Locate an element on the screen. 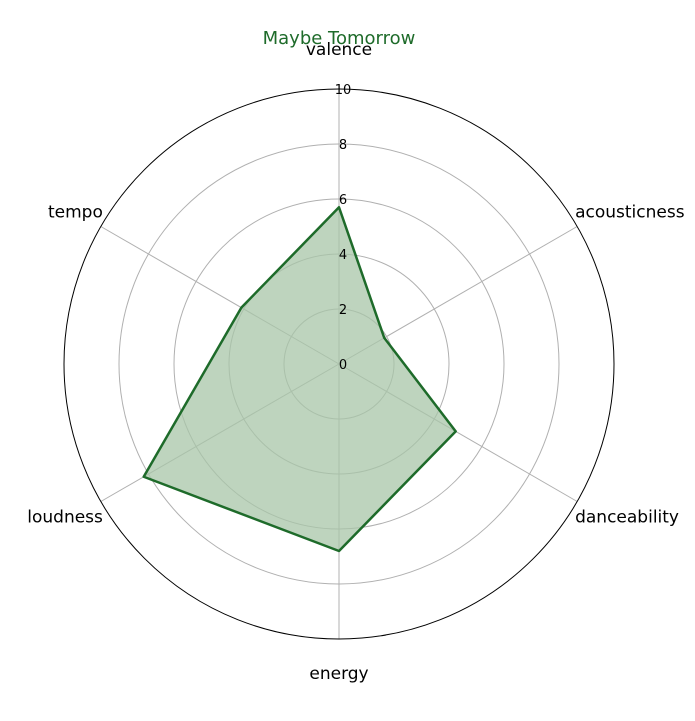  axis-label-acousticness: acousticness is located at coordinates (630, 213).